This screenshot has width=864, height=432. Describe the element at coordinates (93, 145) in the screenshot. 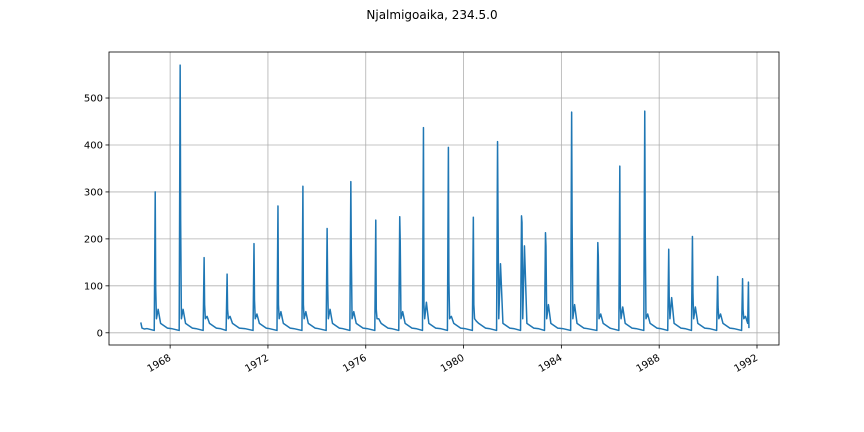

I see `y-tick-label: 400` at that location.